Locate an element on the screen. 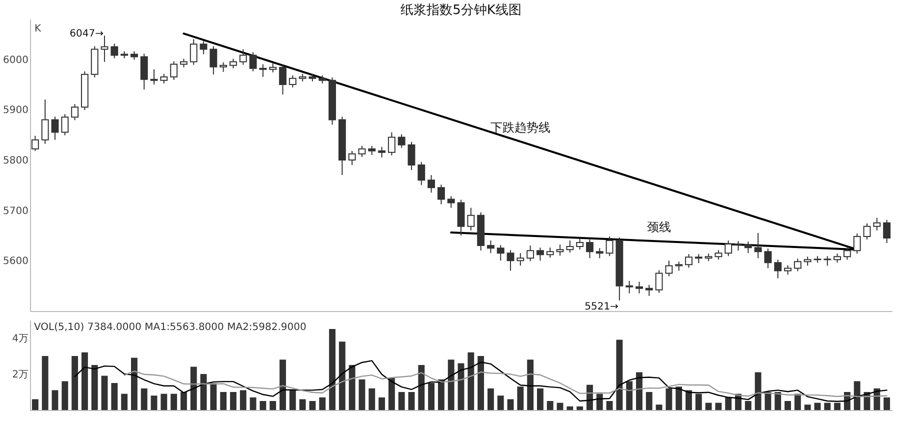 This screenshot has height=421, width=900. y-tick-label: 5700 is located at coordinates (15, 211).